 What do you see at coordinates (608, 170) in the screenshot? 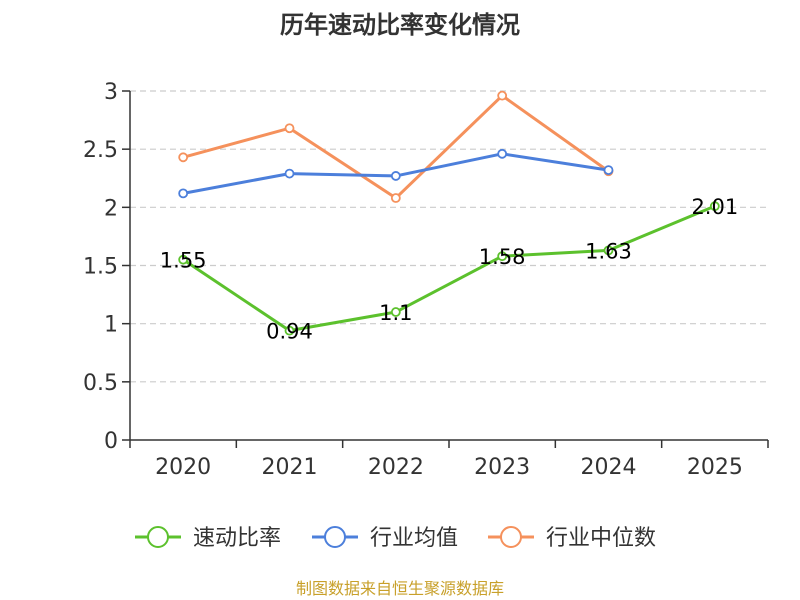
I see `series-1-point-2024` at bounding box center [608, 170].